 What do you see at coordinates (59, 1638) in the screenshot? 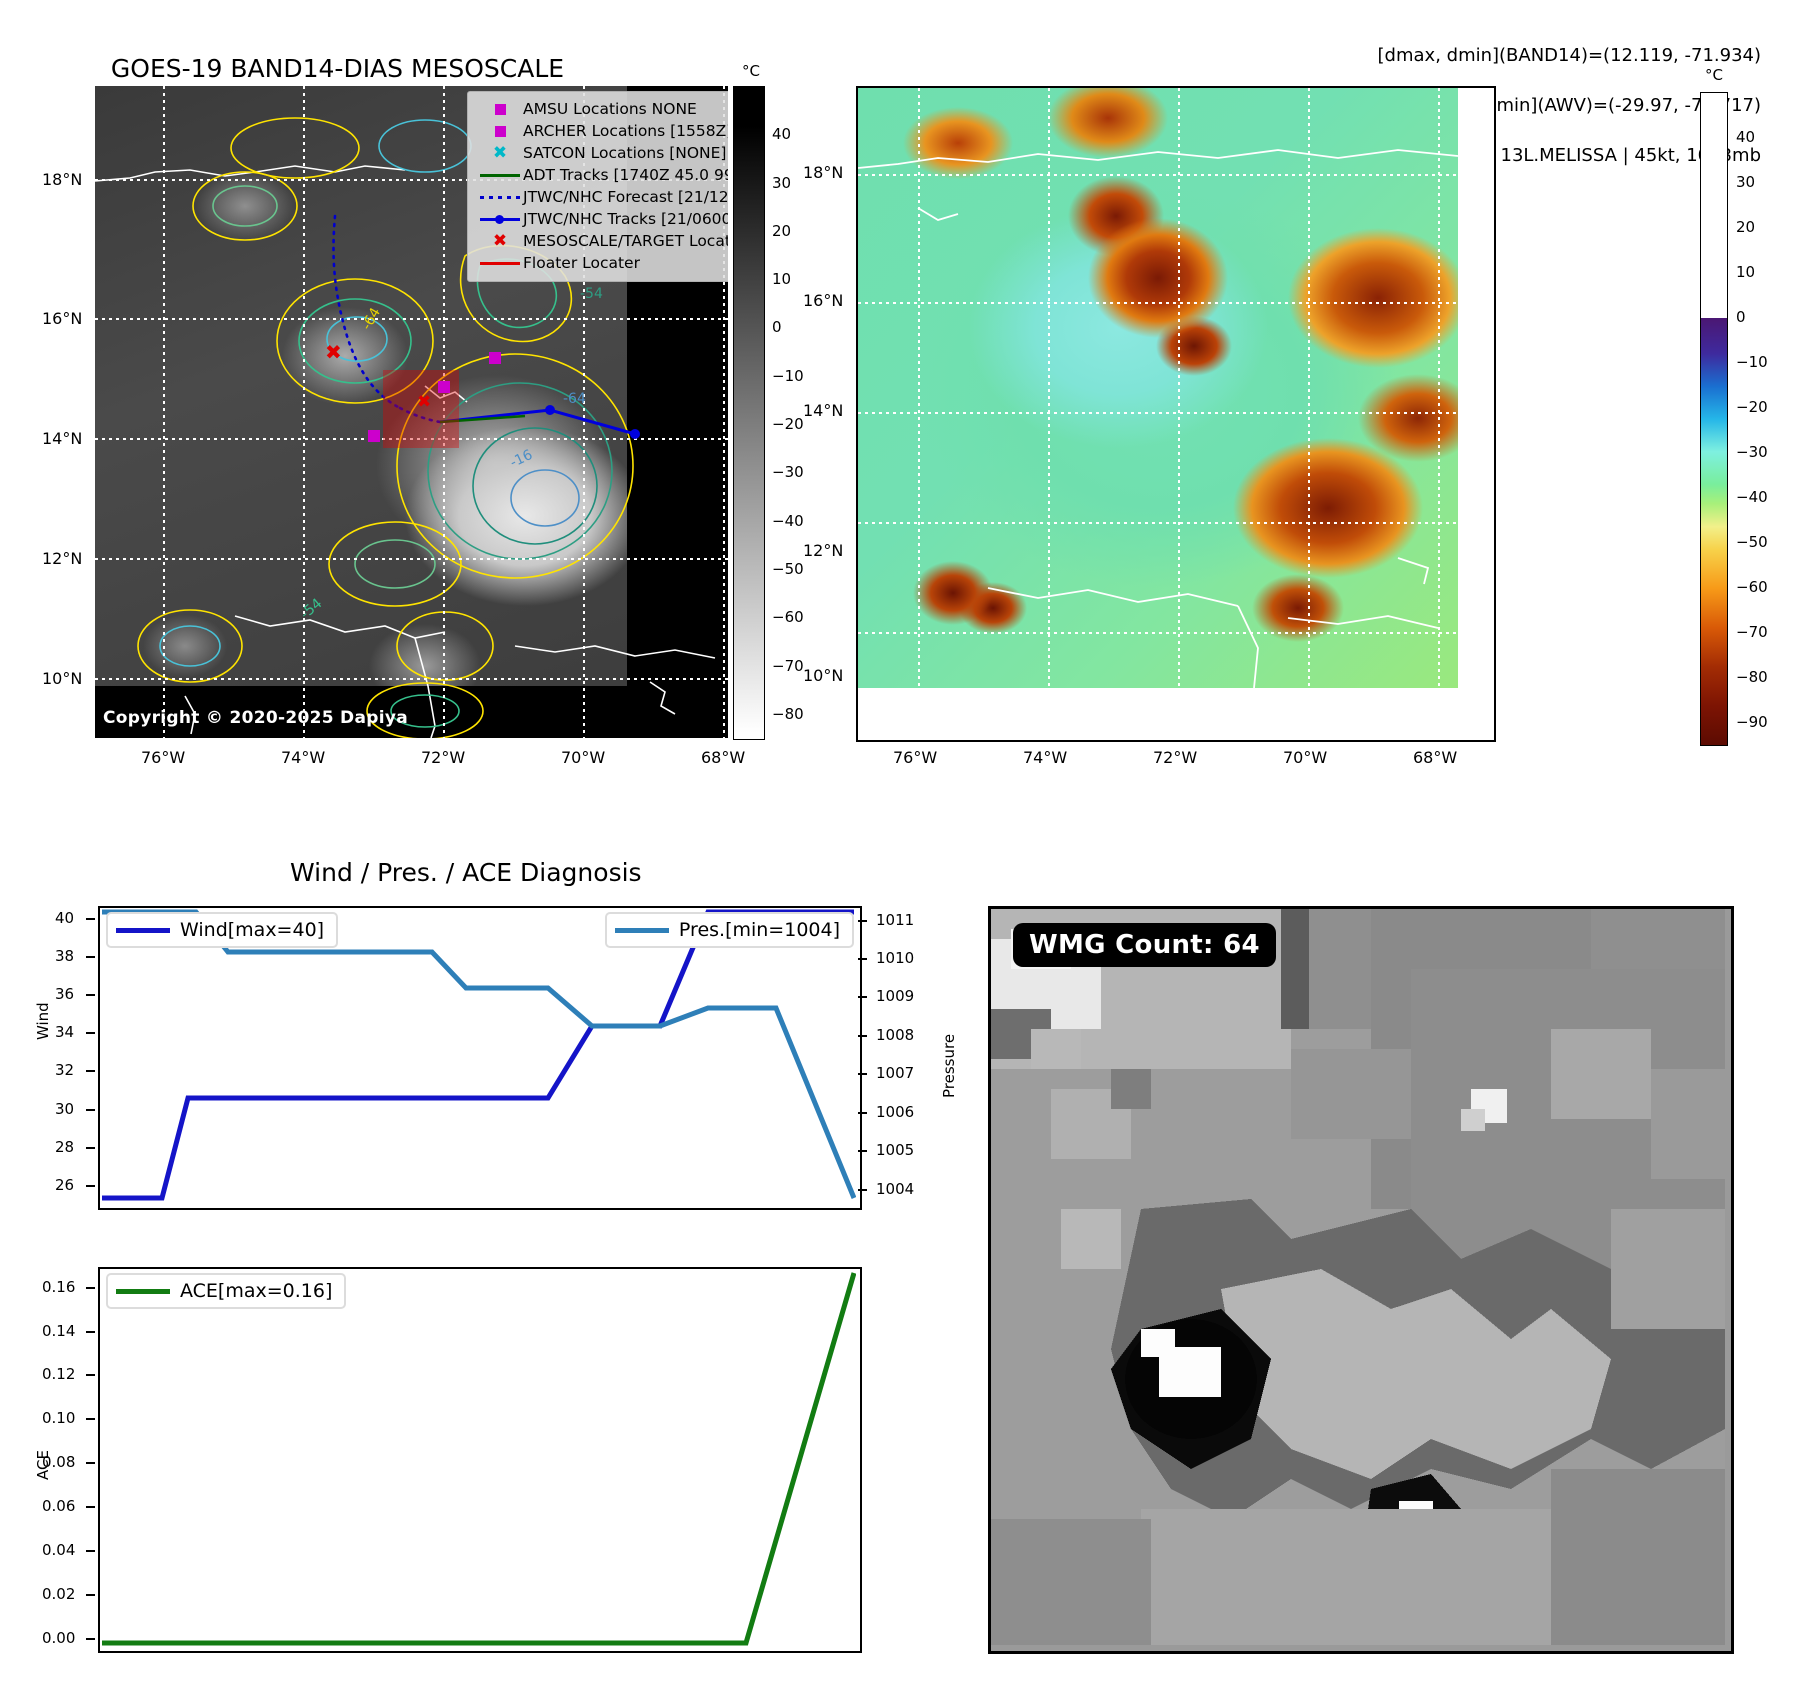
I see `ace-tick-8: 0.00` at bounding box center [59, 1638].